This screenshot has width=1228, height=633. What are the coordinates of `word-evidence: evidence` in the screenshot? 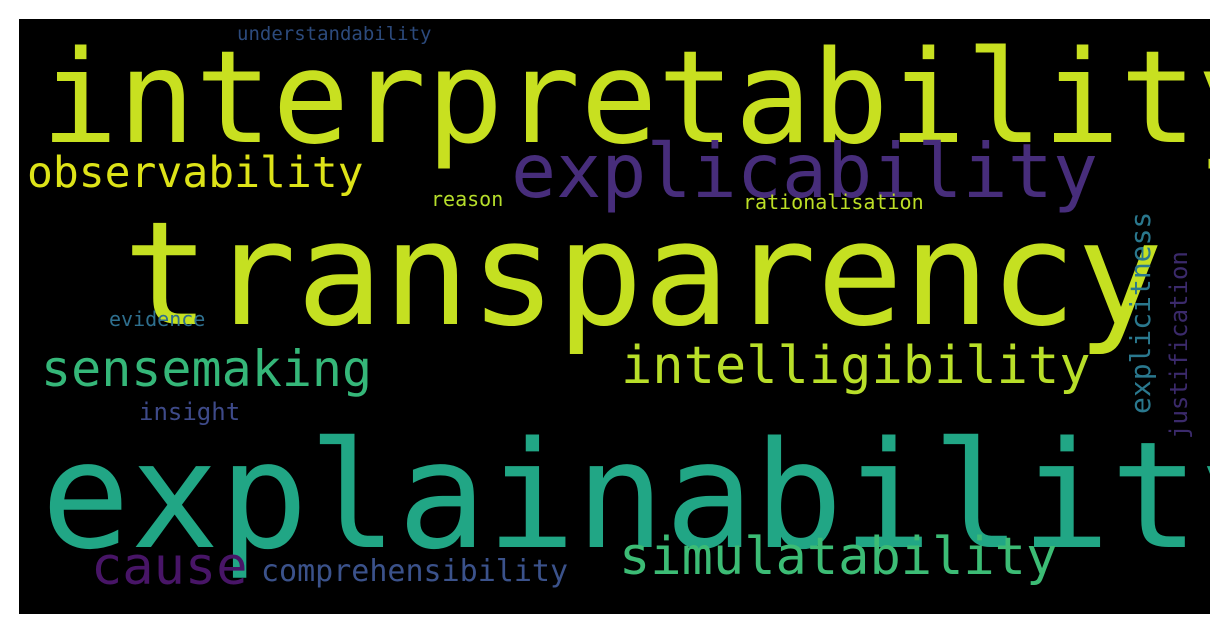 It's located at (157, 319).